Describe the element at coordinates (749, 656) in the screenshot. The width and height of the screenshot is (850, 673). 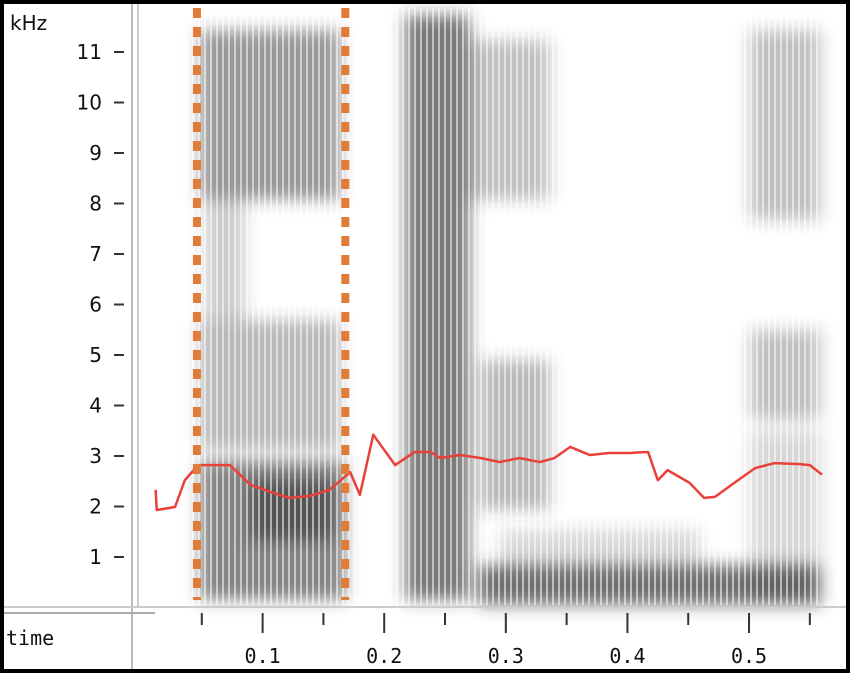
I see `x-tick-label: 0.5` at that location.